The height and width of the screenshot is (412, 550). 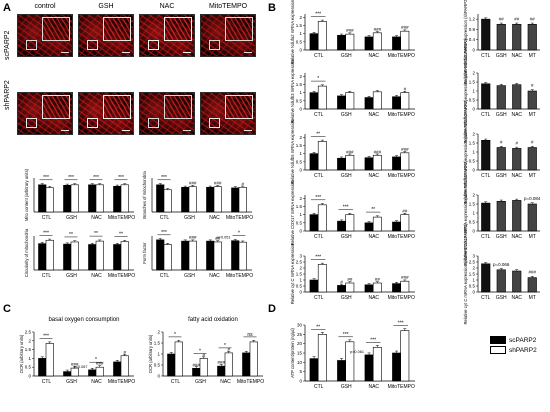 I want to click on x-tick-label-B1-CTL: CTL, so click(x=319, y=56).